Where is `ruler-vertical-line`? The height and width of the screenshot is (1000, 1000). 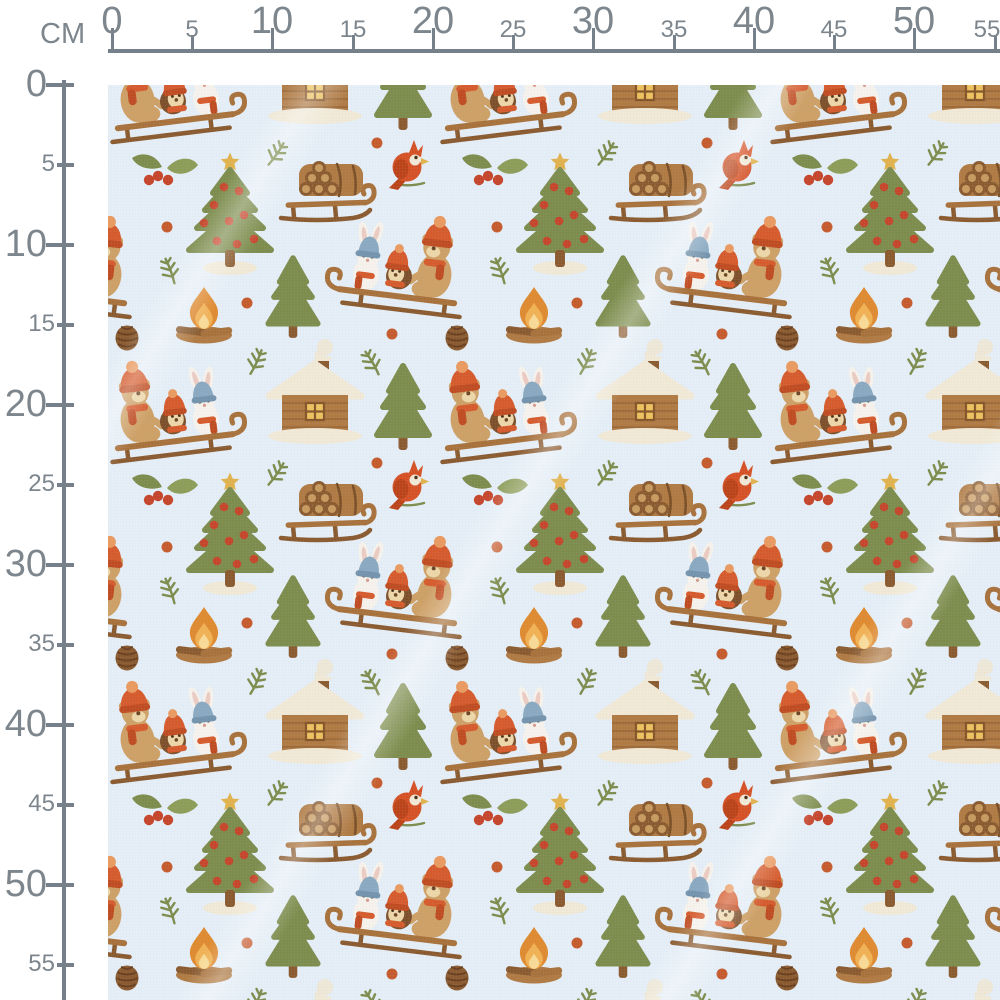
ruler-vertical-line is located at coordinates (64, 540).